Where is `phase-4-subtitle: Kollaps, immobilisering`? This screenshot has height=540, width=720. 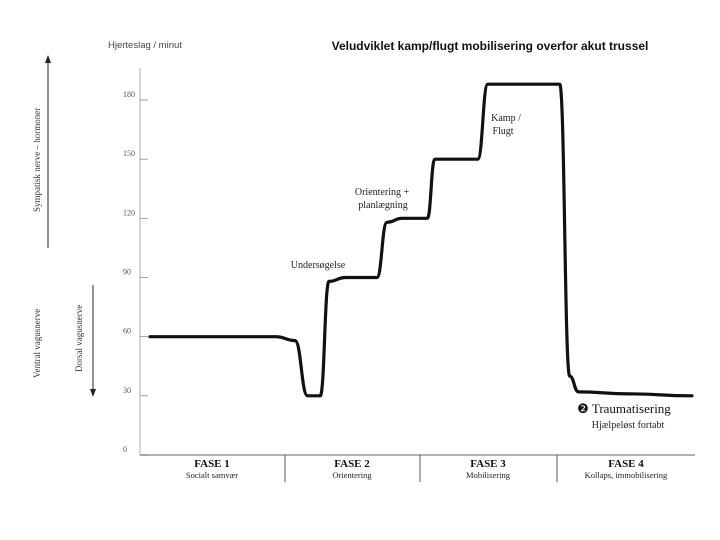 phase-4-subtitle: Kollaps, immobilisering is located at coordinates (626, 475).